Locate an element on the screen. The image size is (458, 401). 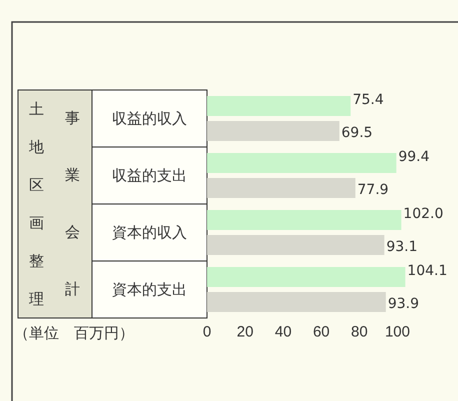
data-label: 77.9 is located at coordinates (373, 190).